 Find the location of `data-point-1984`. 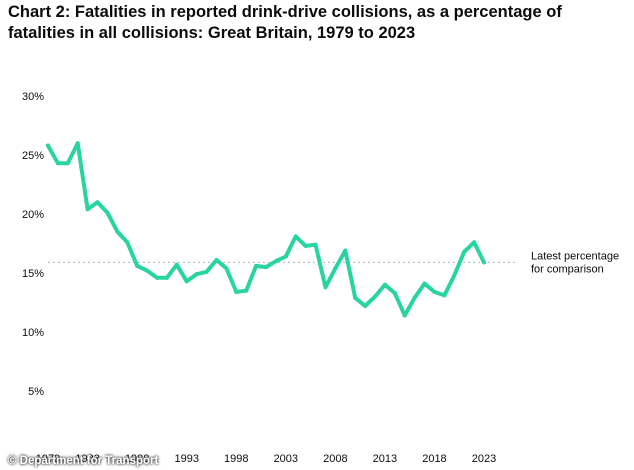

data-point-1984 is located at coordinates (97, 202).